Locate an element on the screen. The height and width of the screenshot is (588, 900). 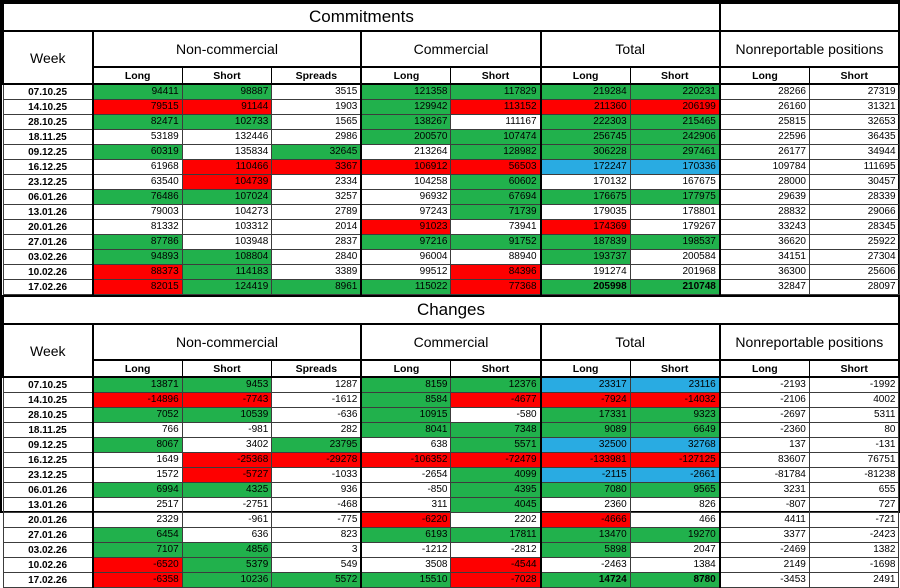
value-cell: 7348 is located at coordinates (496, 430).